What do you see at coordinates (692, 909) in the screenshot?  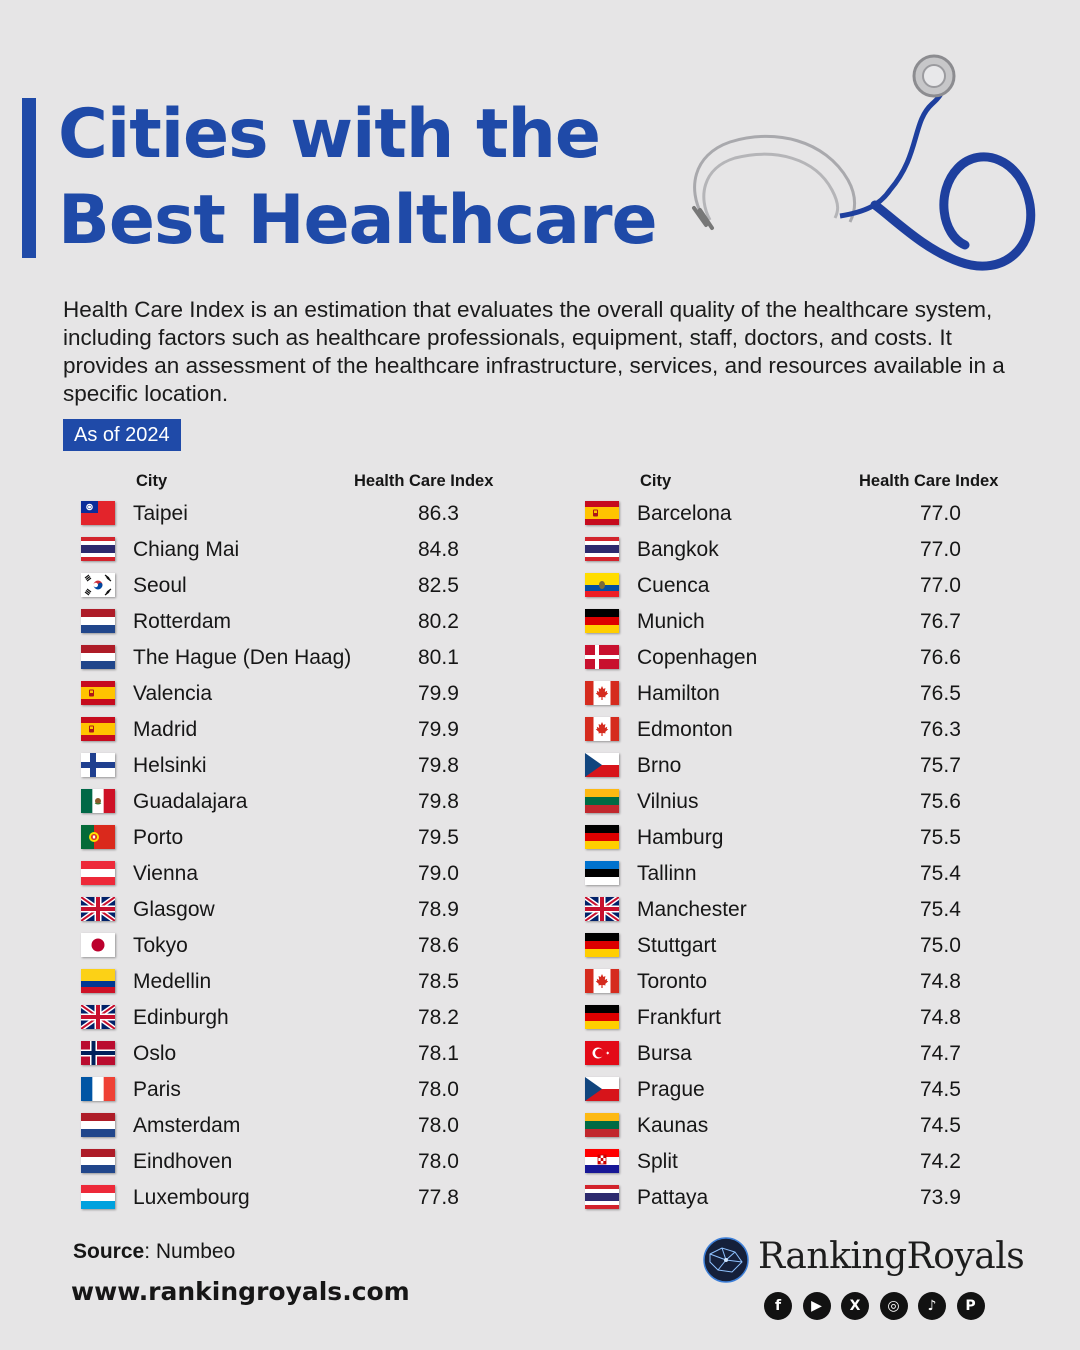 I see `city-name: Manchester` at bounding box center [692, 909].